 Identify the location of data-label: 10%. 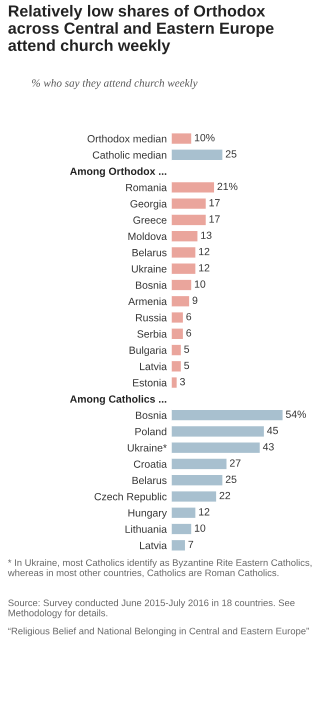
(204, 138).